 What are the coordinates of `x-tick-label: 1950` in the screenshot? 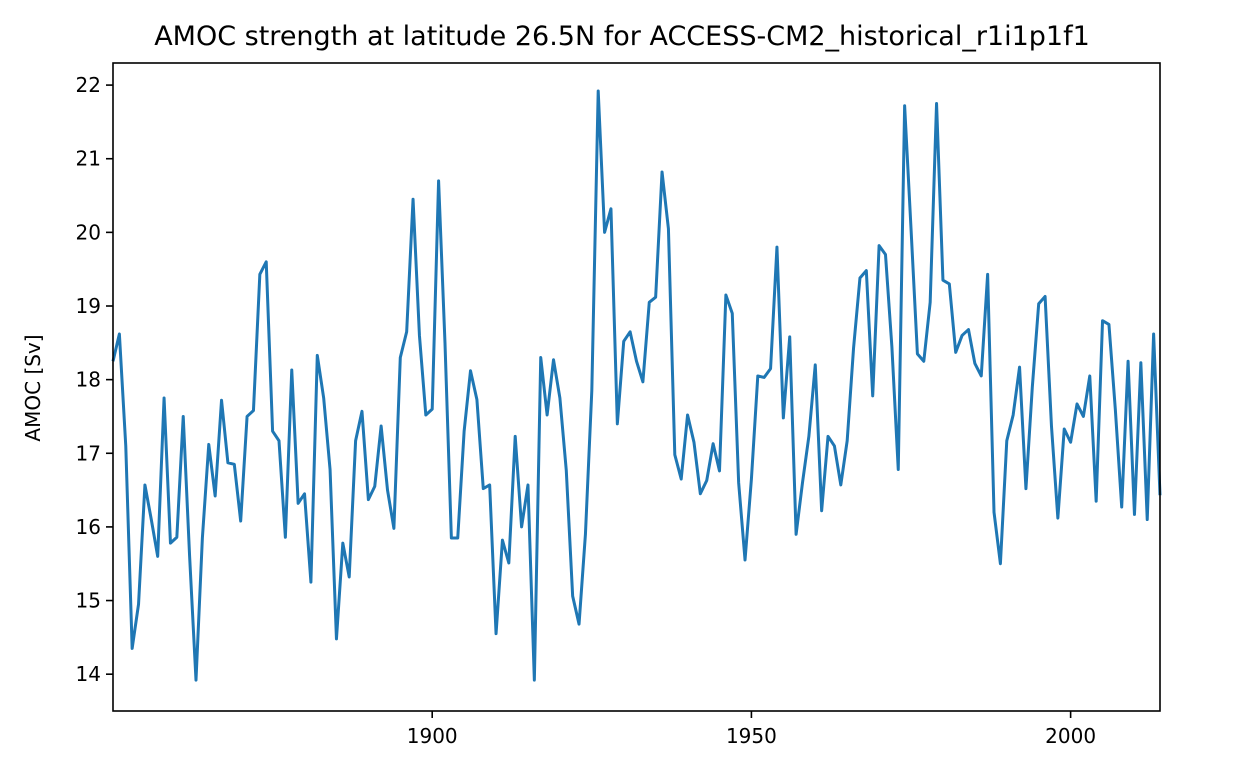 It's located at (751, 736).